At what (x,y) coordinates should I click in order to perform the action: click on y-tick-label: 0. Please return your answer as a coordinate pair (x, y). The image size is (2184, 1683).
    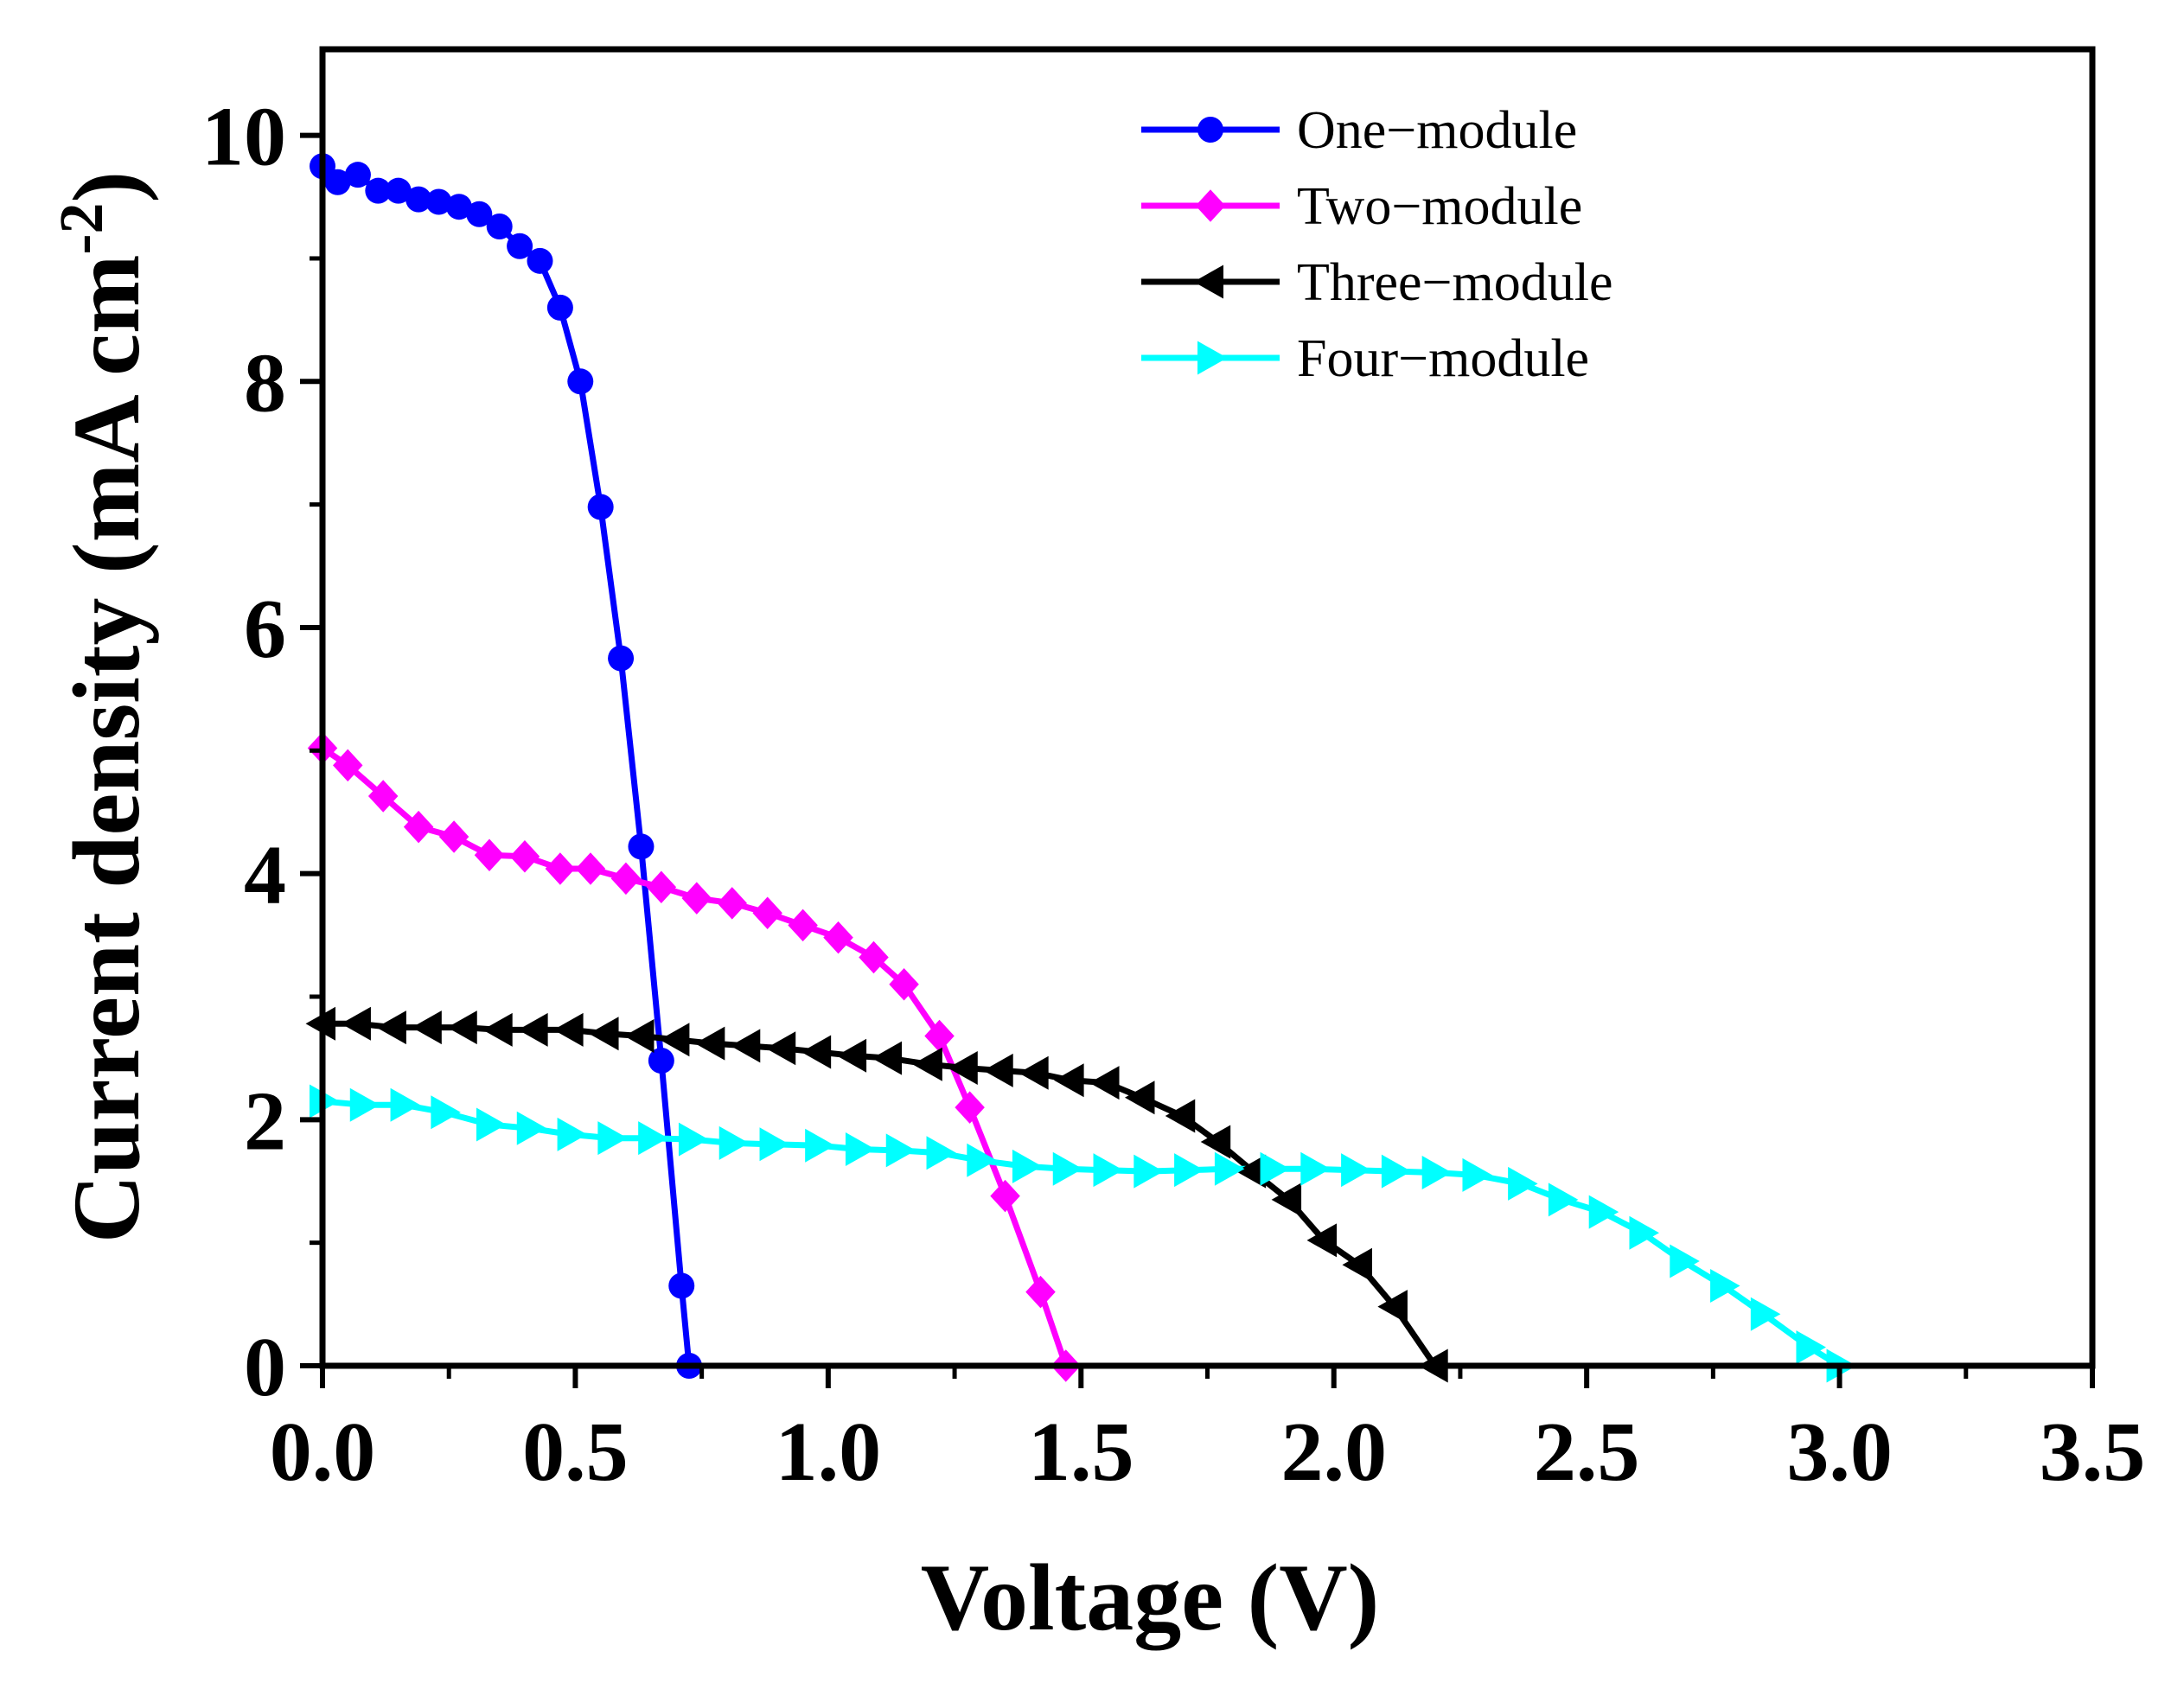
    Looking at the image, I should click on (265, 1368).